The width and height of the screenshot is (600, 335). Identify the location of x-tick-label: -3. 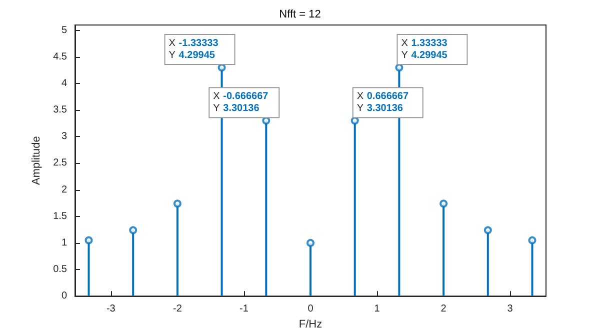
(111, 309).